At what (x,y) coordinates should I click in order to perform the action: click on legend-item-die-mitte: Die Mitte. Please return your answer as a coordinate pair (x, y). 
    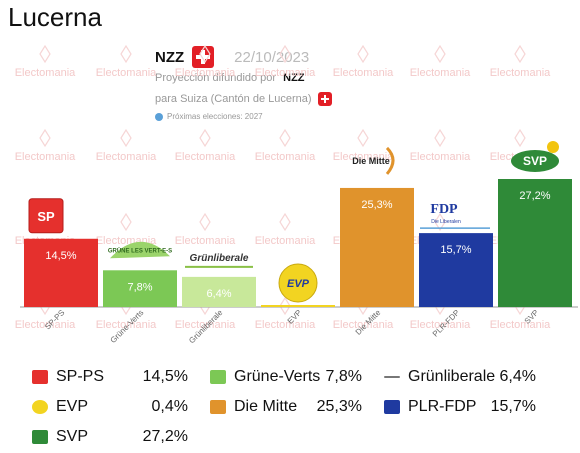
    Looking at the image, I should click on (253, 407).